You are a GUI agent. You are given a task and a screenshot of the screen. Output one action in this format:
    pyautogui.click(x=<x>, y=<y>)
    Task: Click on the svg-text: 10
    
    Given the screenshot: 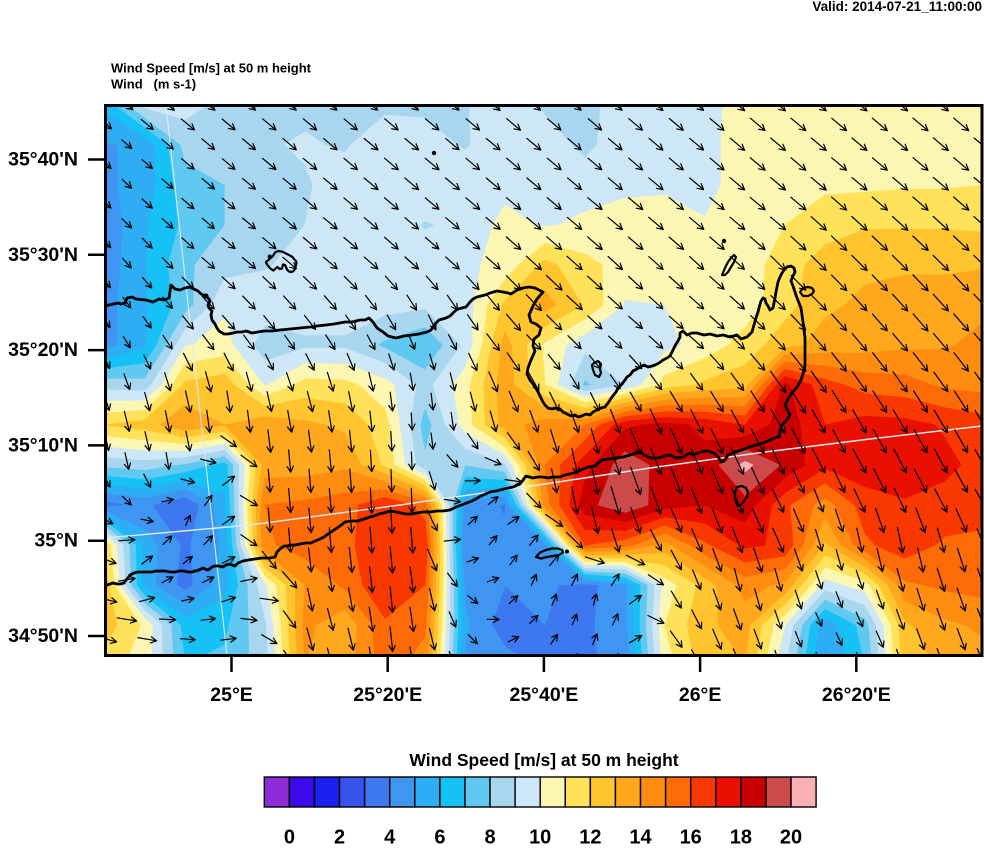 What is the action you would take?
    pyautogui.click(x=540, y=836)
    